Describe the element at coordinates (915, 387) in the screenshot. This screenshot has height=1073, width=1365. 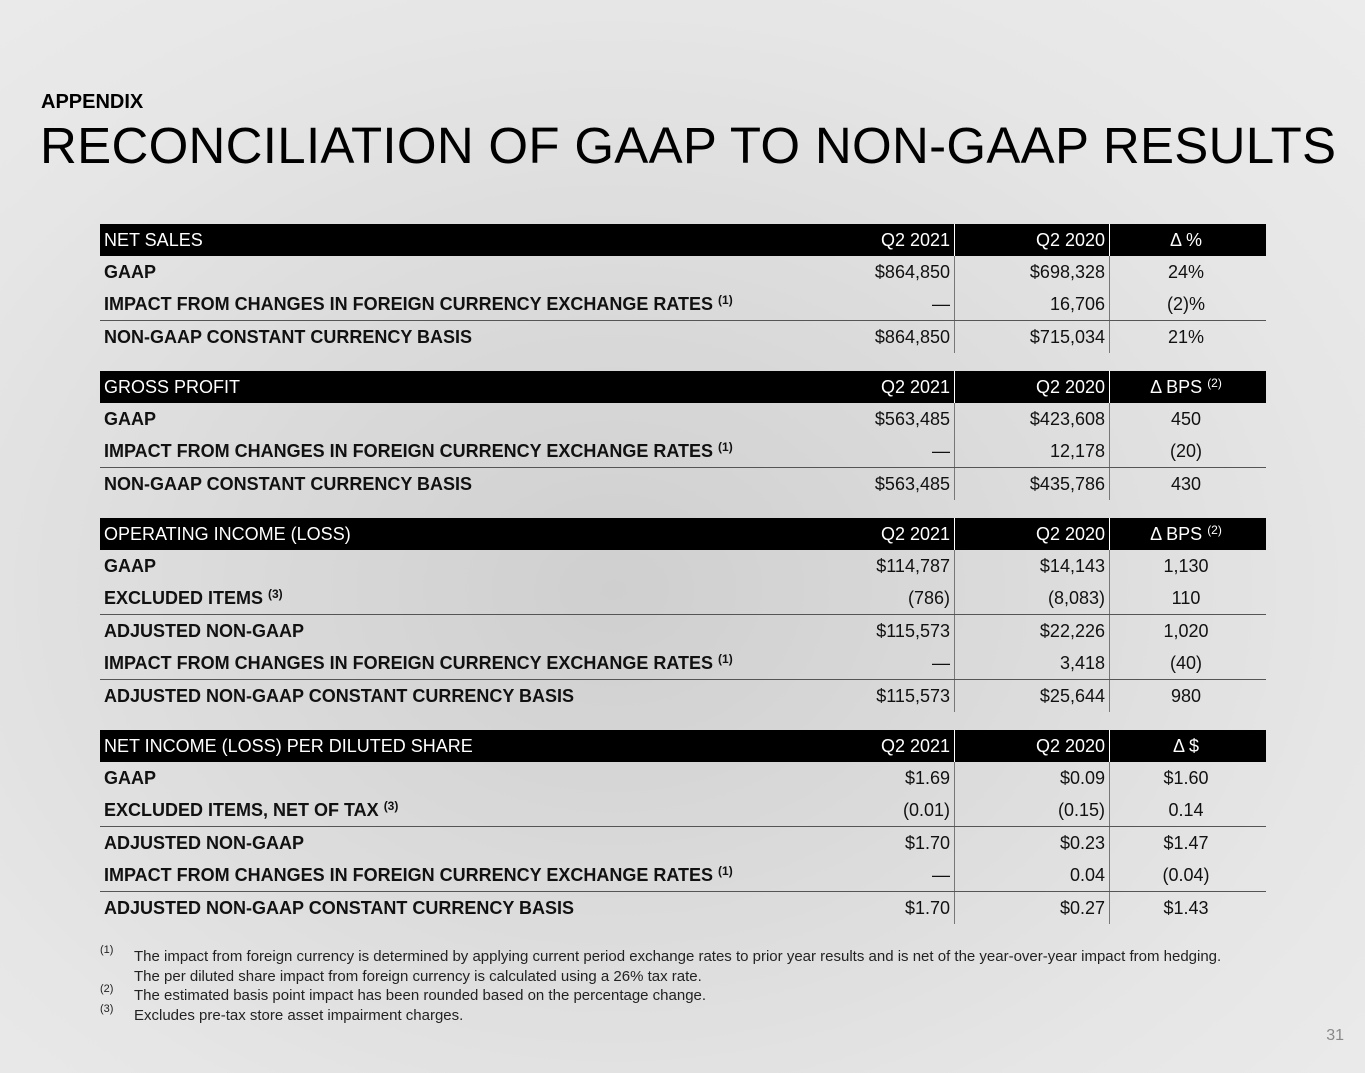
I see `header-text: Q2 2021` at that location.